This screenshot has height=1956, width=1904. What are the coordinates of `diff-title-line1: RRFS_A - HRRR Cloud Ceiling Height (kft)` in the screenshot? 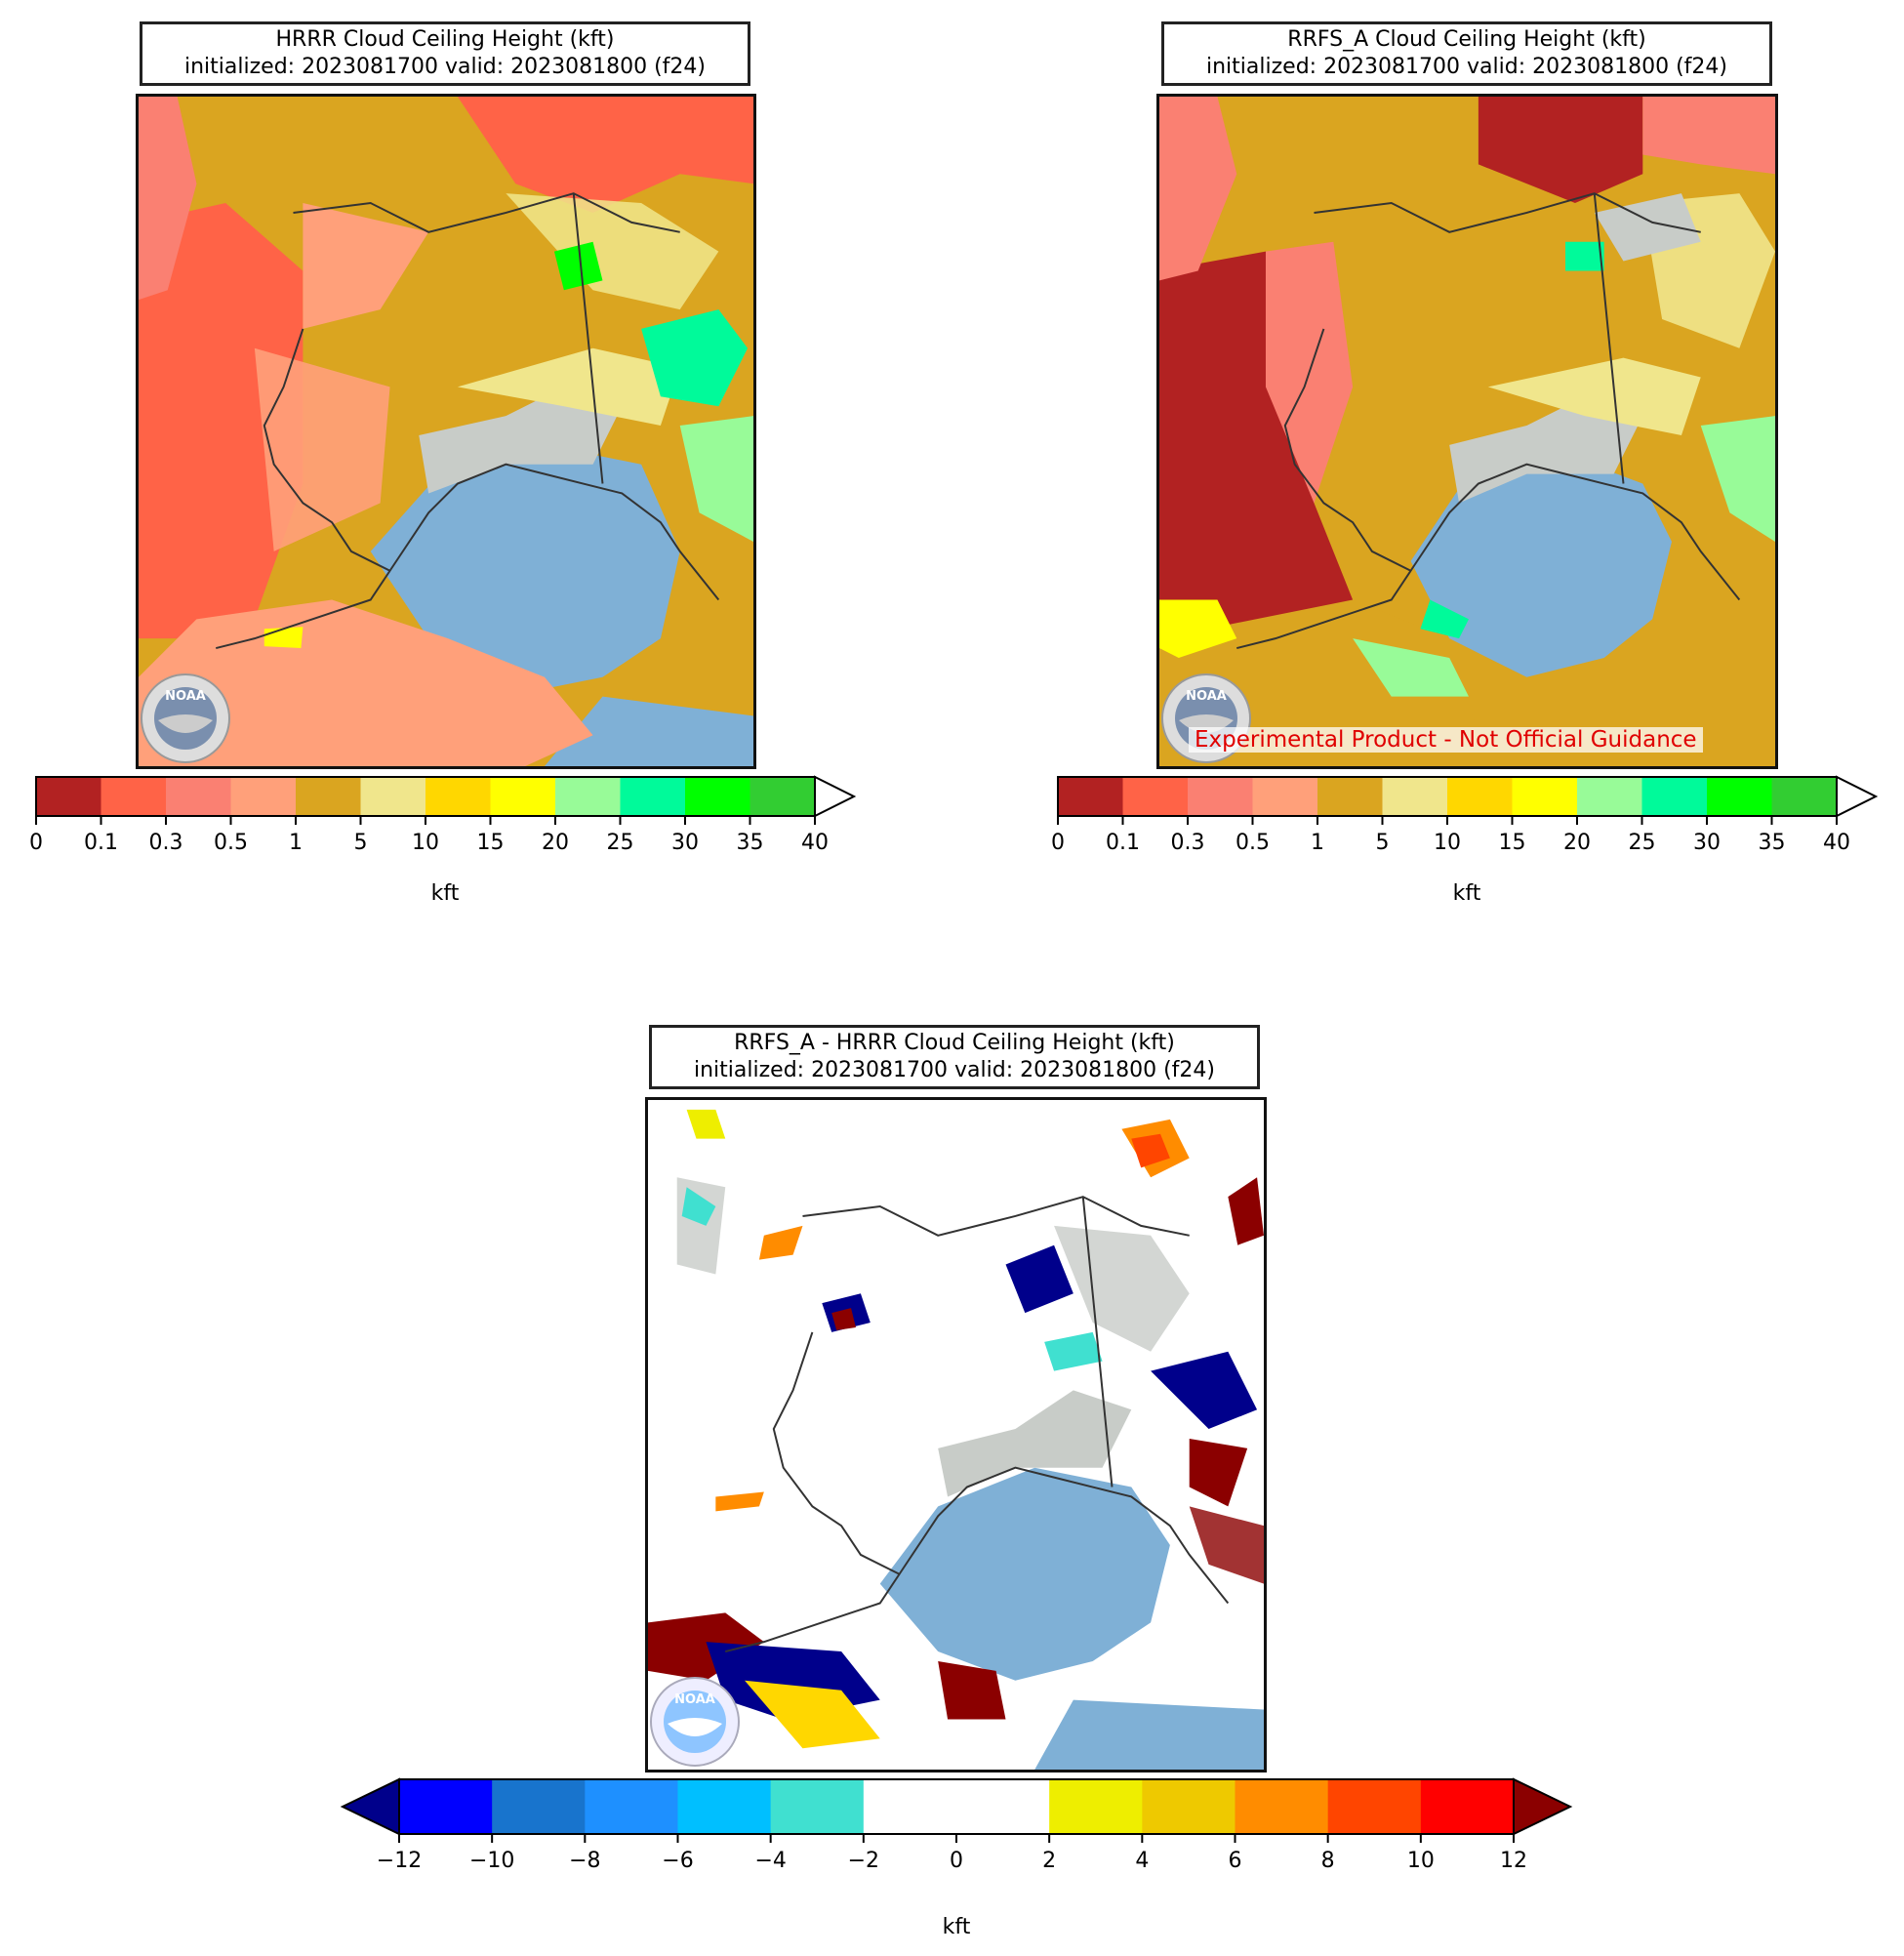 It's located at (954, 1043).